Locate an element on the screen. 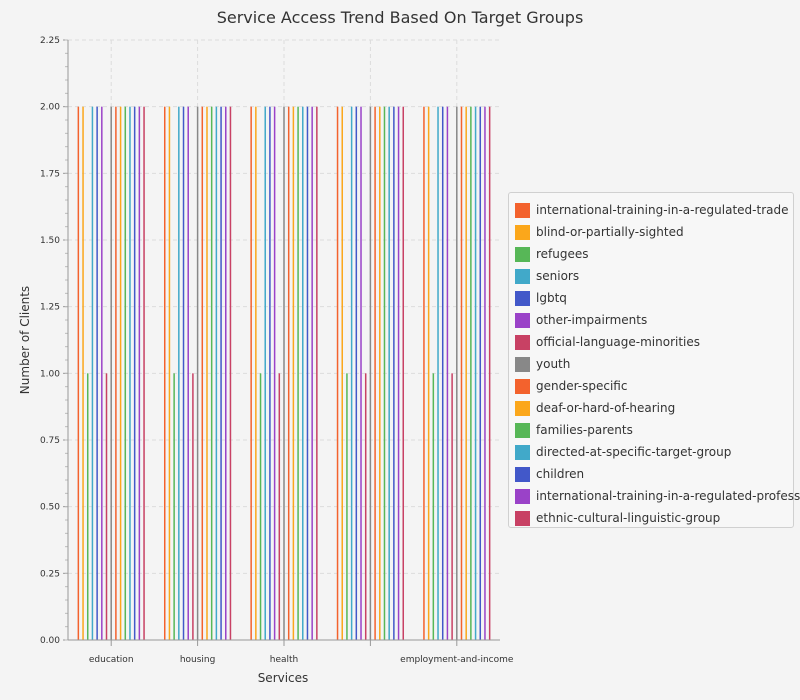 Image resolution: width=800 pixels, height=700 pixels. y-tick-label: 1.00 is located at coordinates (50, 374).